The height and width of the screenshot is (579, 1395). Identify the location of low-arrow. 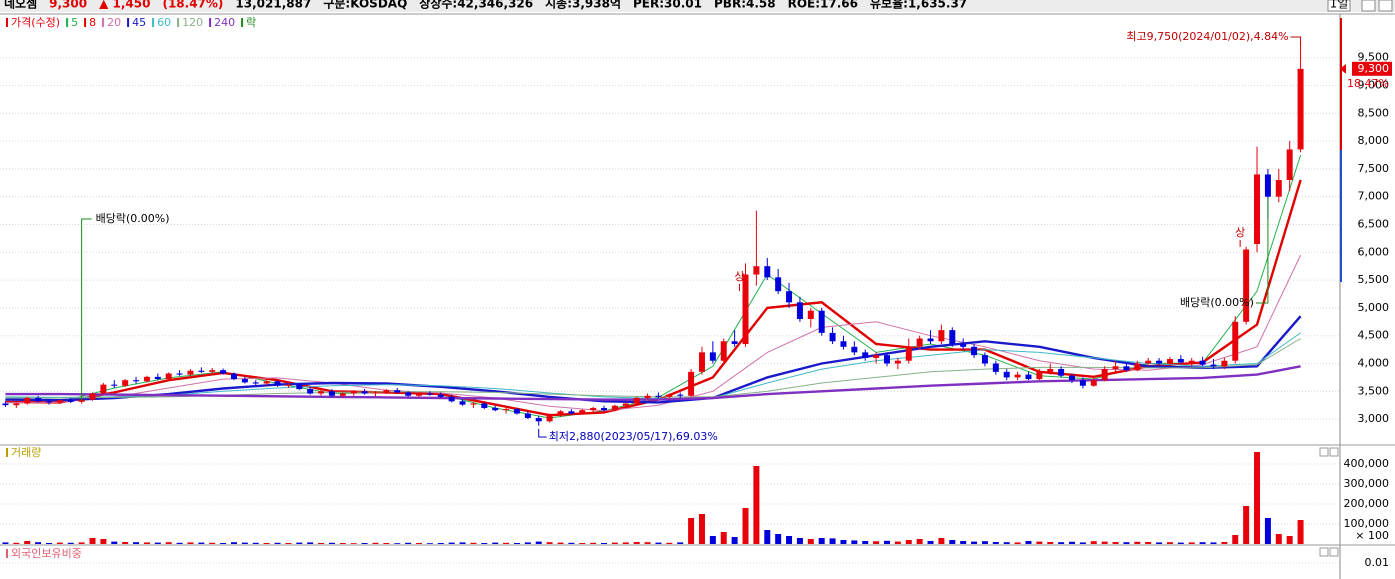
(542, 433).